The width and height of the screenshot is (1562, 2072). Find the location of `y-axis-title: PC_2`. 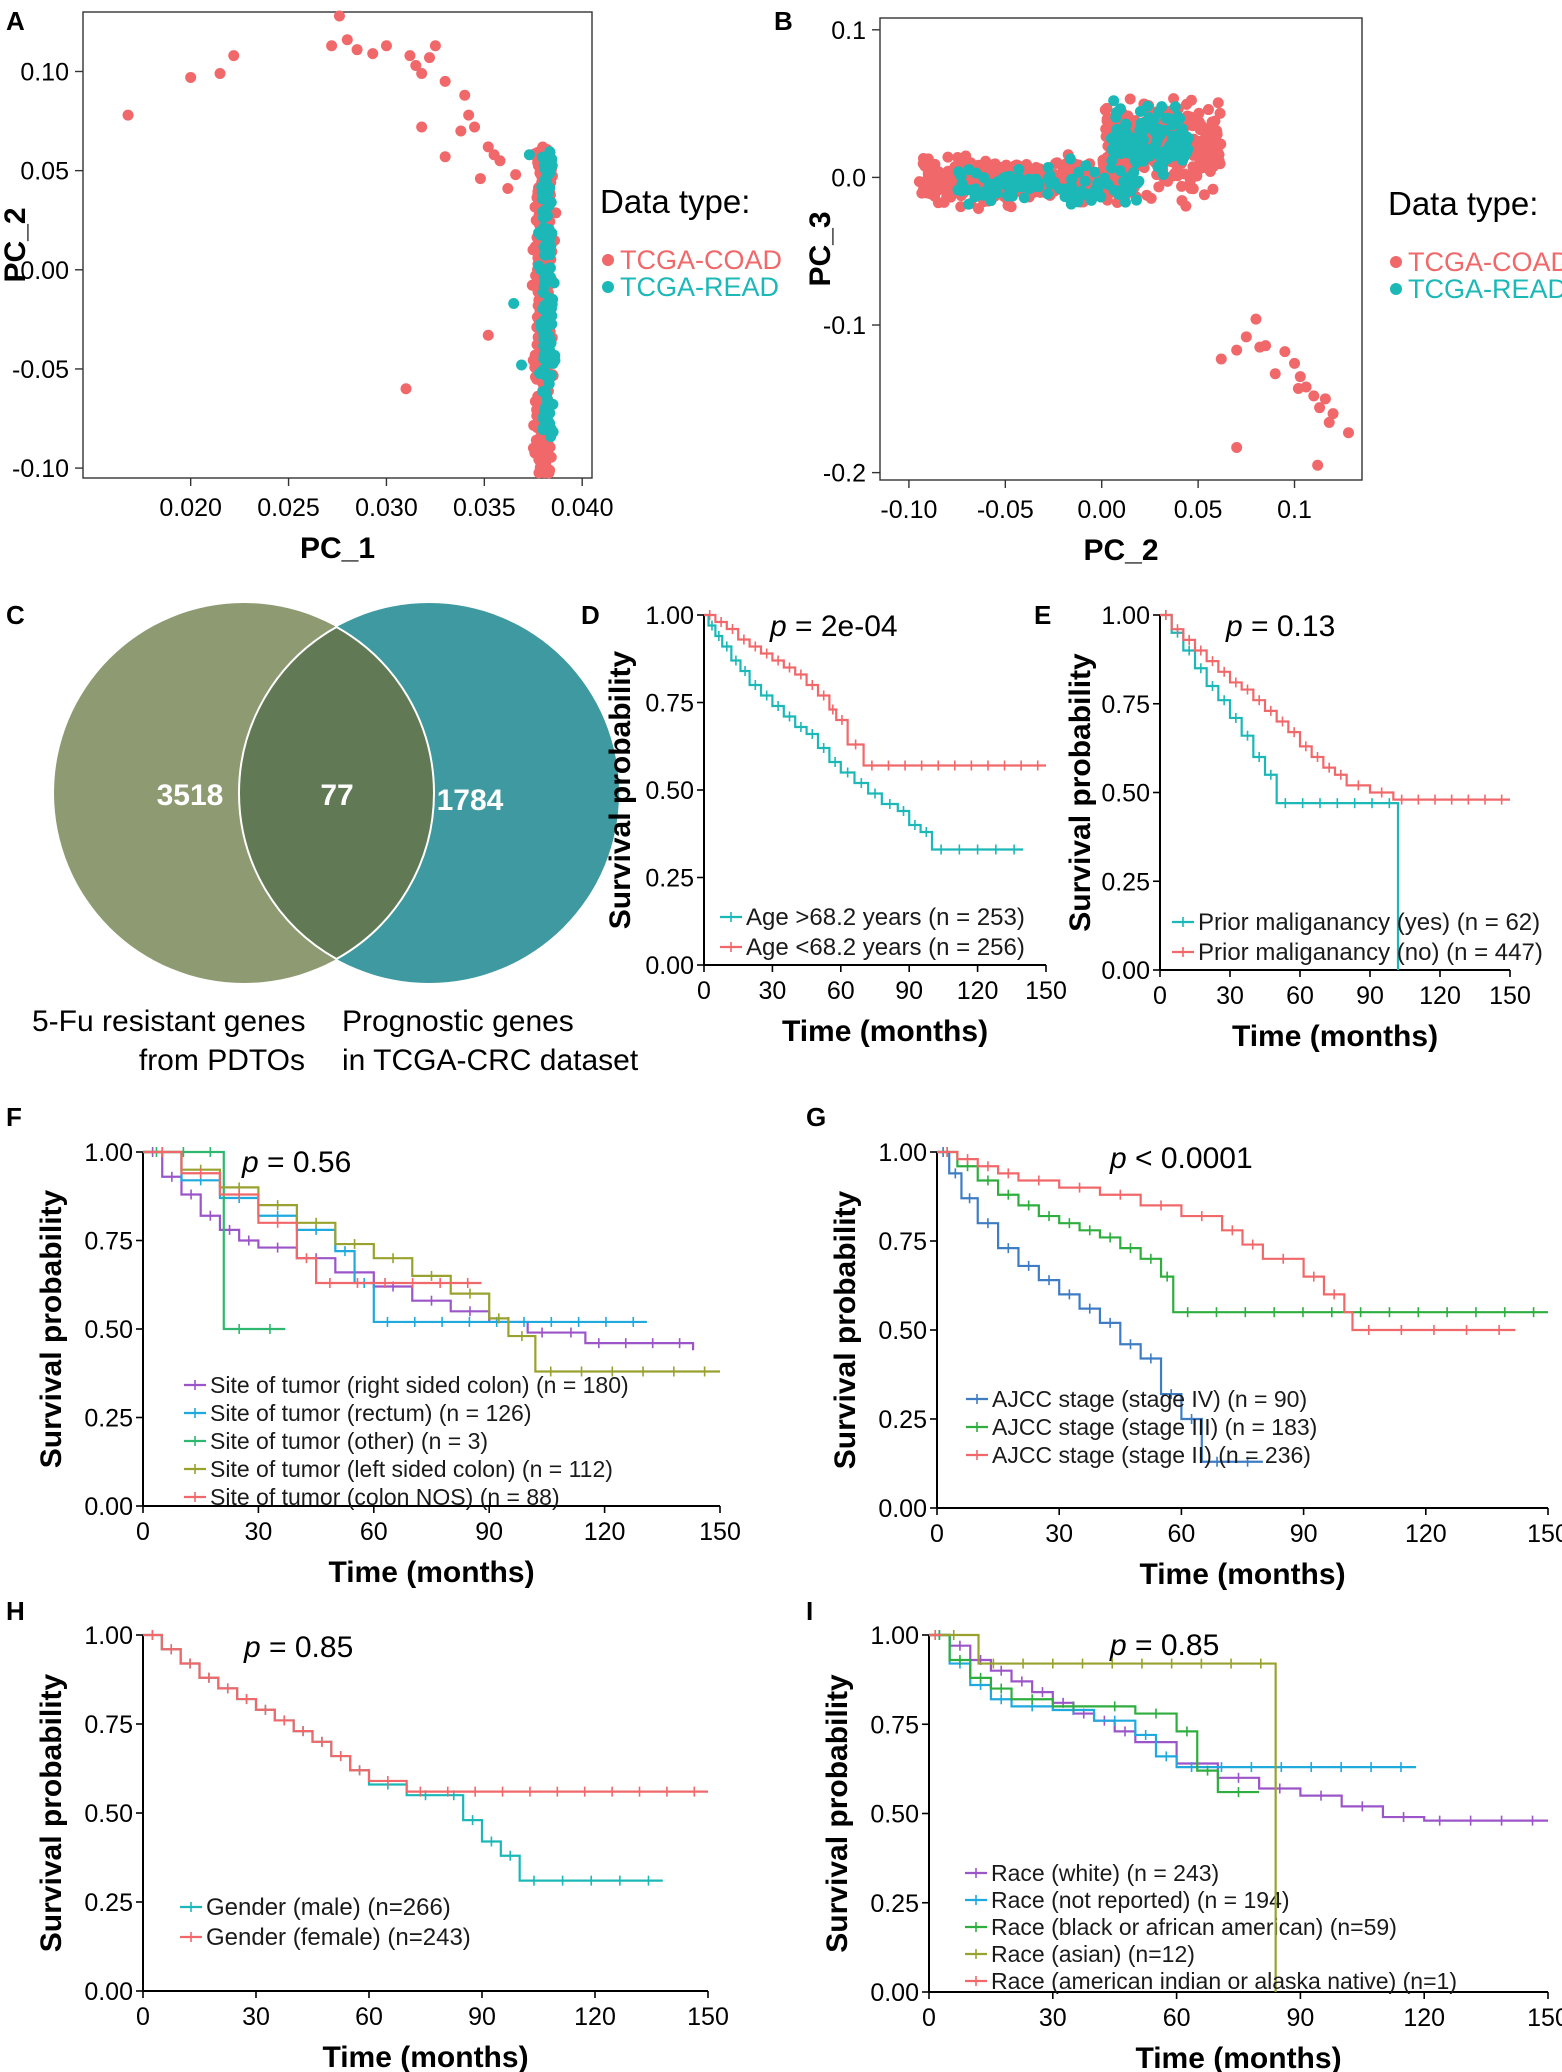

y-axis-title: PC_2 is located at coordinates (16, 244).